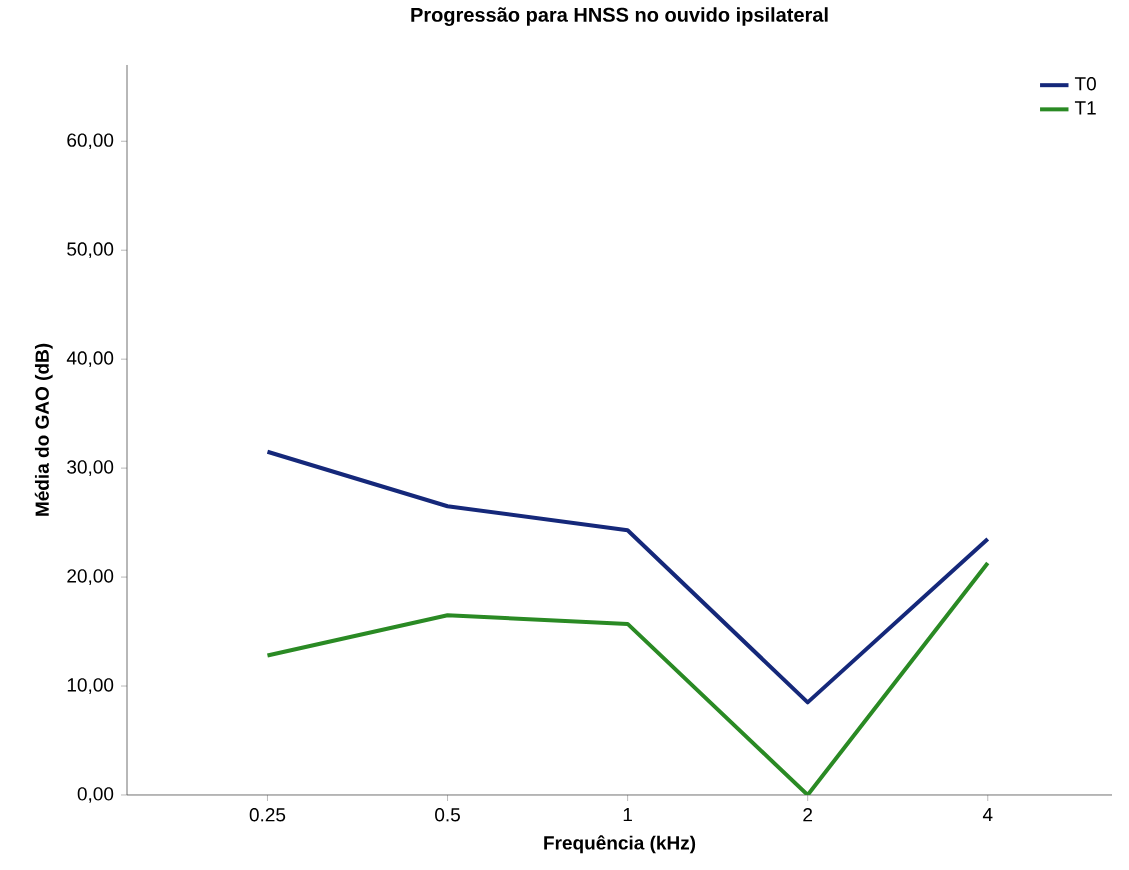  I want to click on legend-label: T1, so click(1085, 108).